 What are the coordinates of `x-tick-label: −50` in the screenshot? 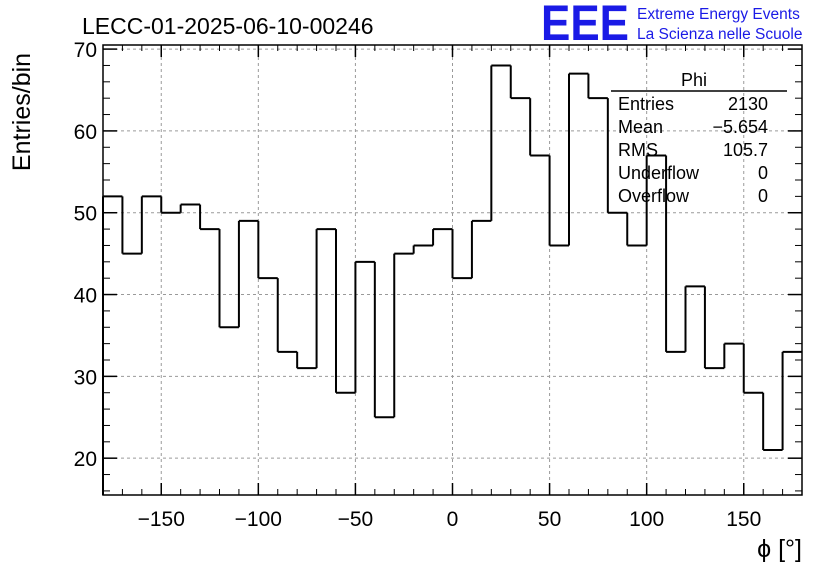 It's located at (356, 519).